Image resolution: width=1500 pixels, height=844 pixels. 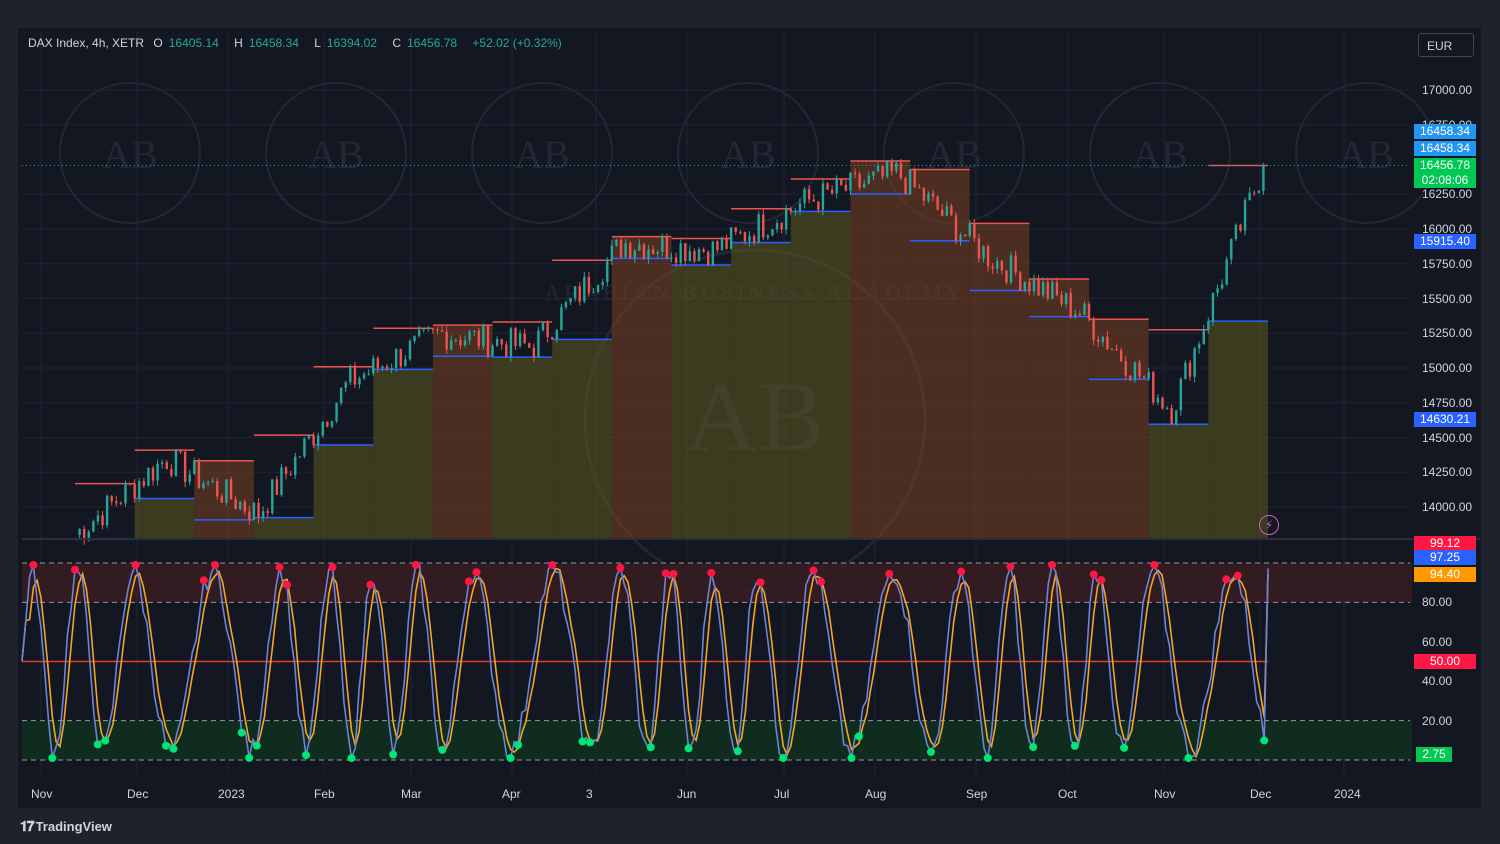 What do you see at coordinates (1437, 681) in the screenshot?
I see `osc-axis-tick: 40.00` at bounding box center [1437, 681].